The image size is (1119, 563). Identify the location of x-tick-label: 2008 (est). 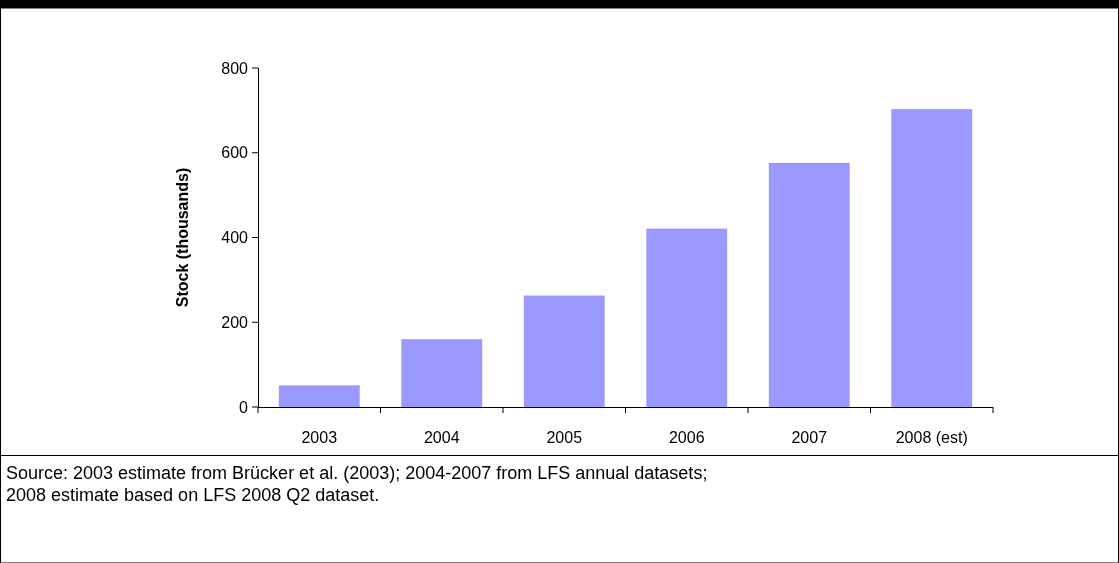
(931, 437).